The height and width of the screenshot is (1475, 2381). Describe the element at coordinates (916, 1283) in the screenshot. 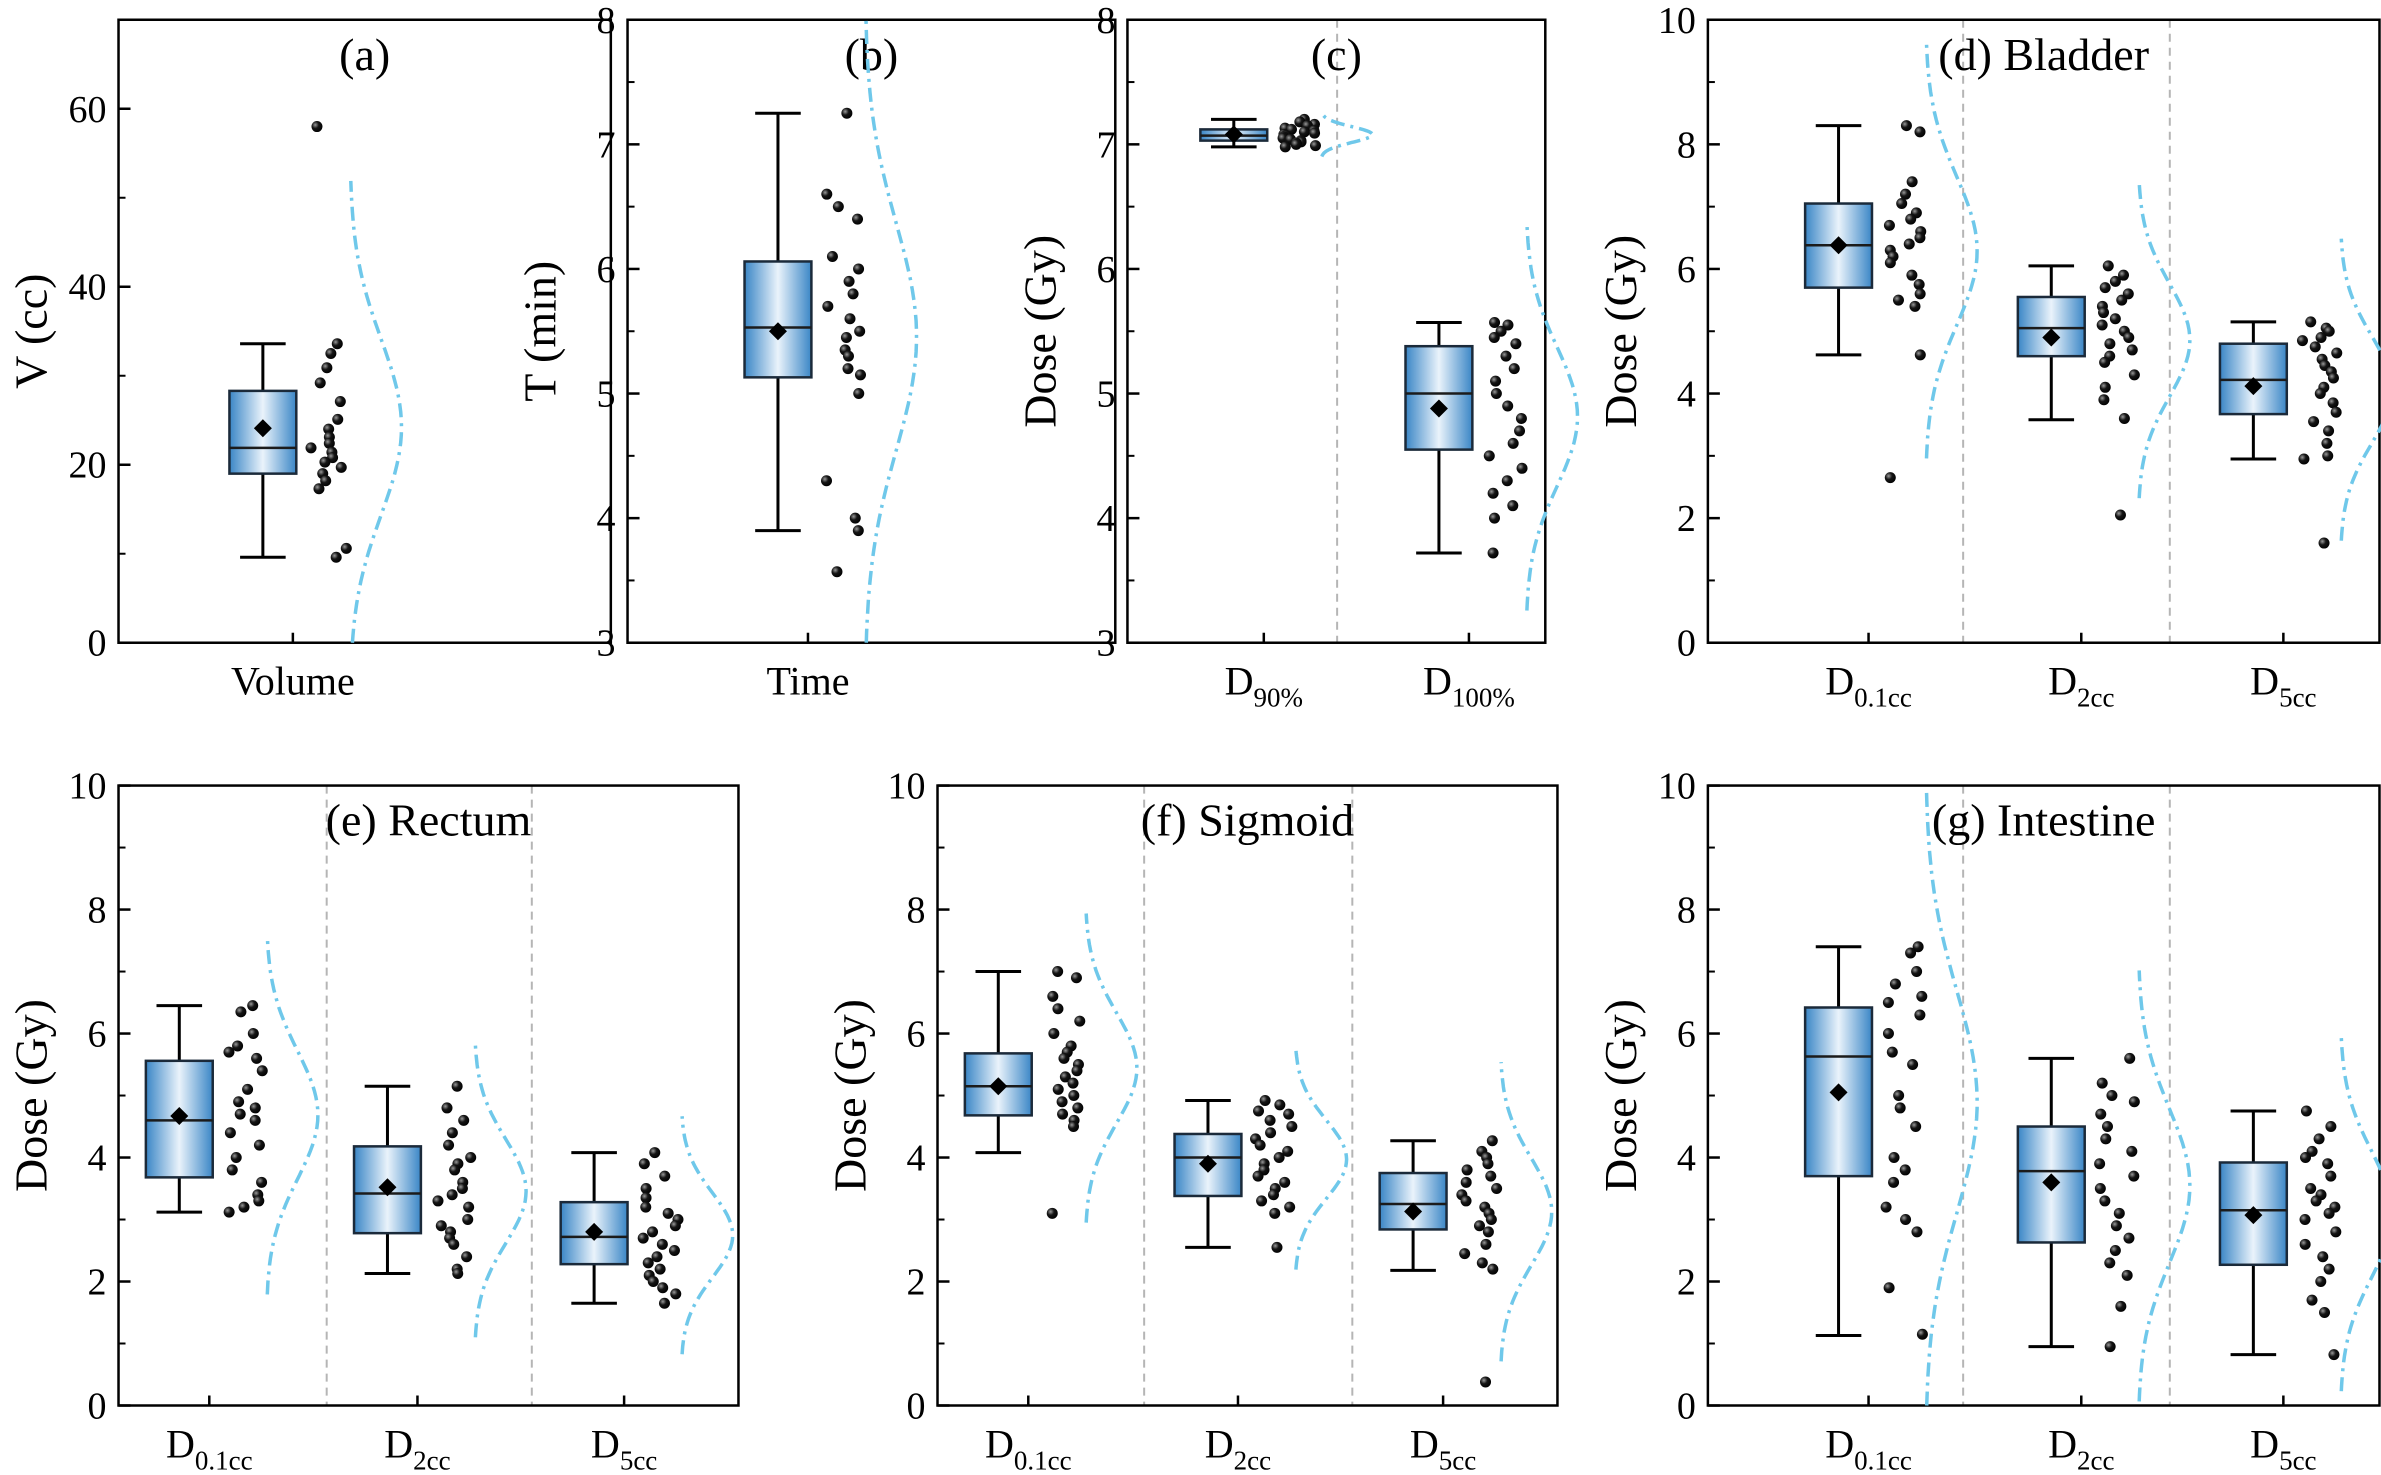

I see `y-tick-label: 2` at that location.